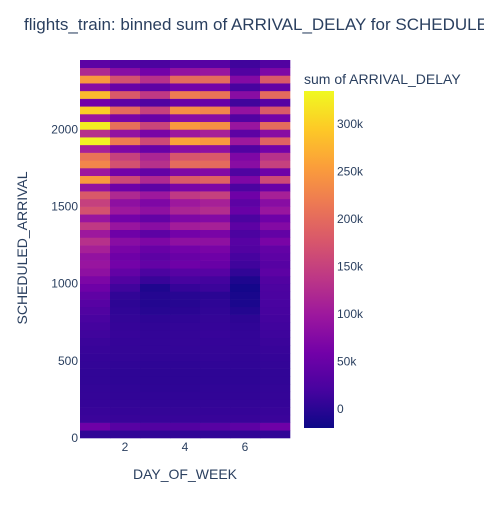  What do you see at coordinates (245, 447) in the screenshot?
I see `x-tick-label: 6` at bounding box center [245, 447].